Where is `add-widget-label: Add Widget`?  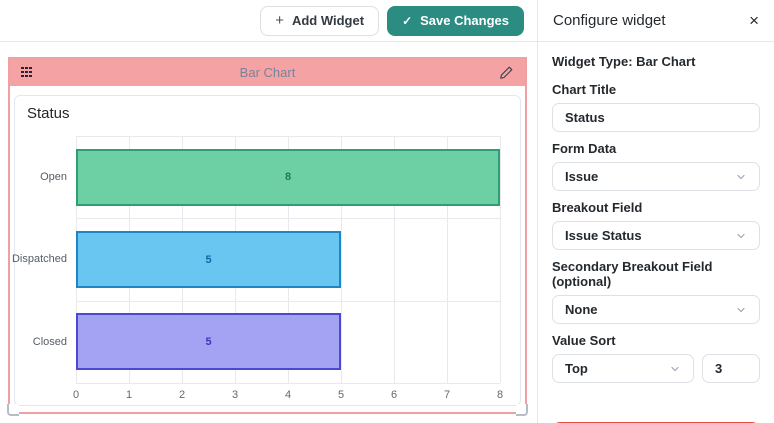 add-widget-label: Add Widget is located at coordinates (328, 20).